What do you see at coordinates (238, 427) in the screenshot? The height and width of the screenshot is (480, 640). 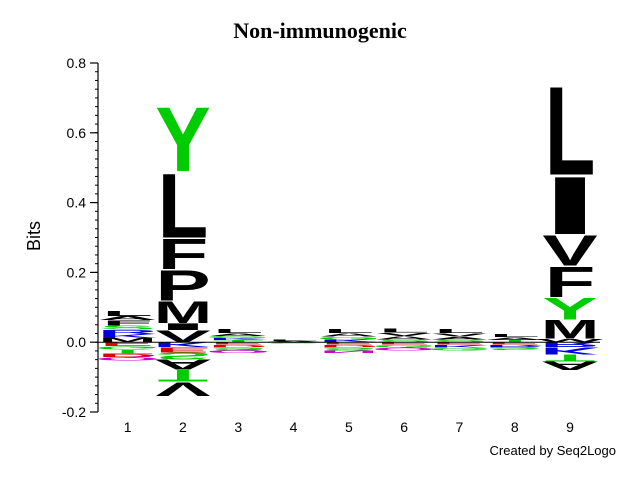 I see `x-tick-label: 3` at bounding box center [238, 427].